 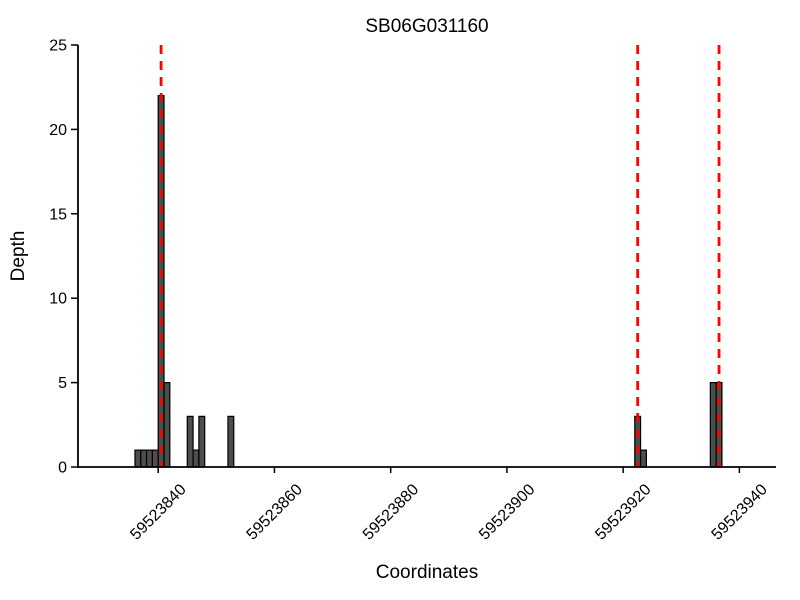 I want to click on x-axis-label: Coordinates, so click(x=427, y=572).